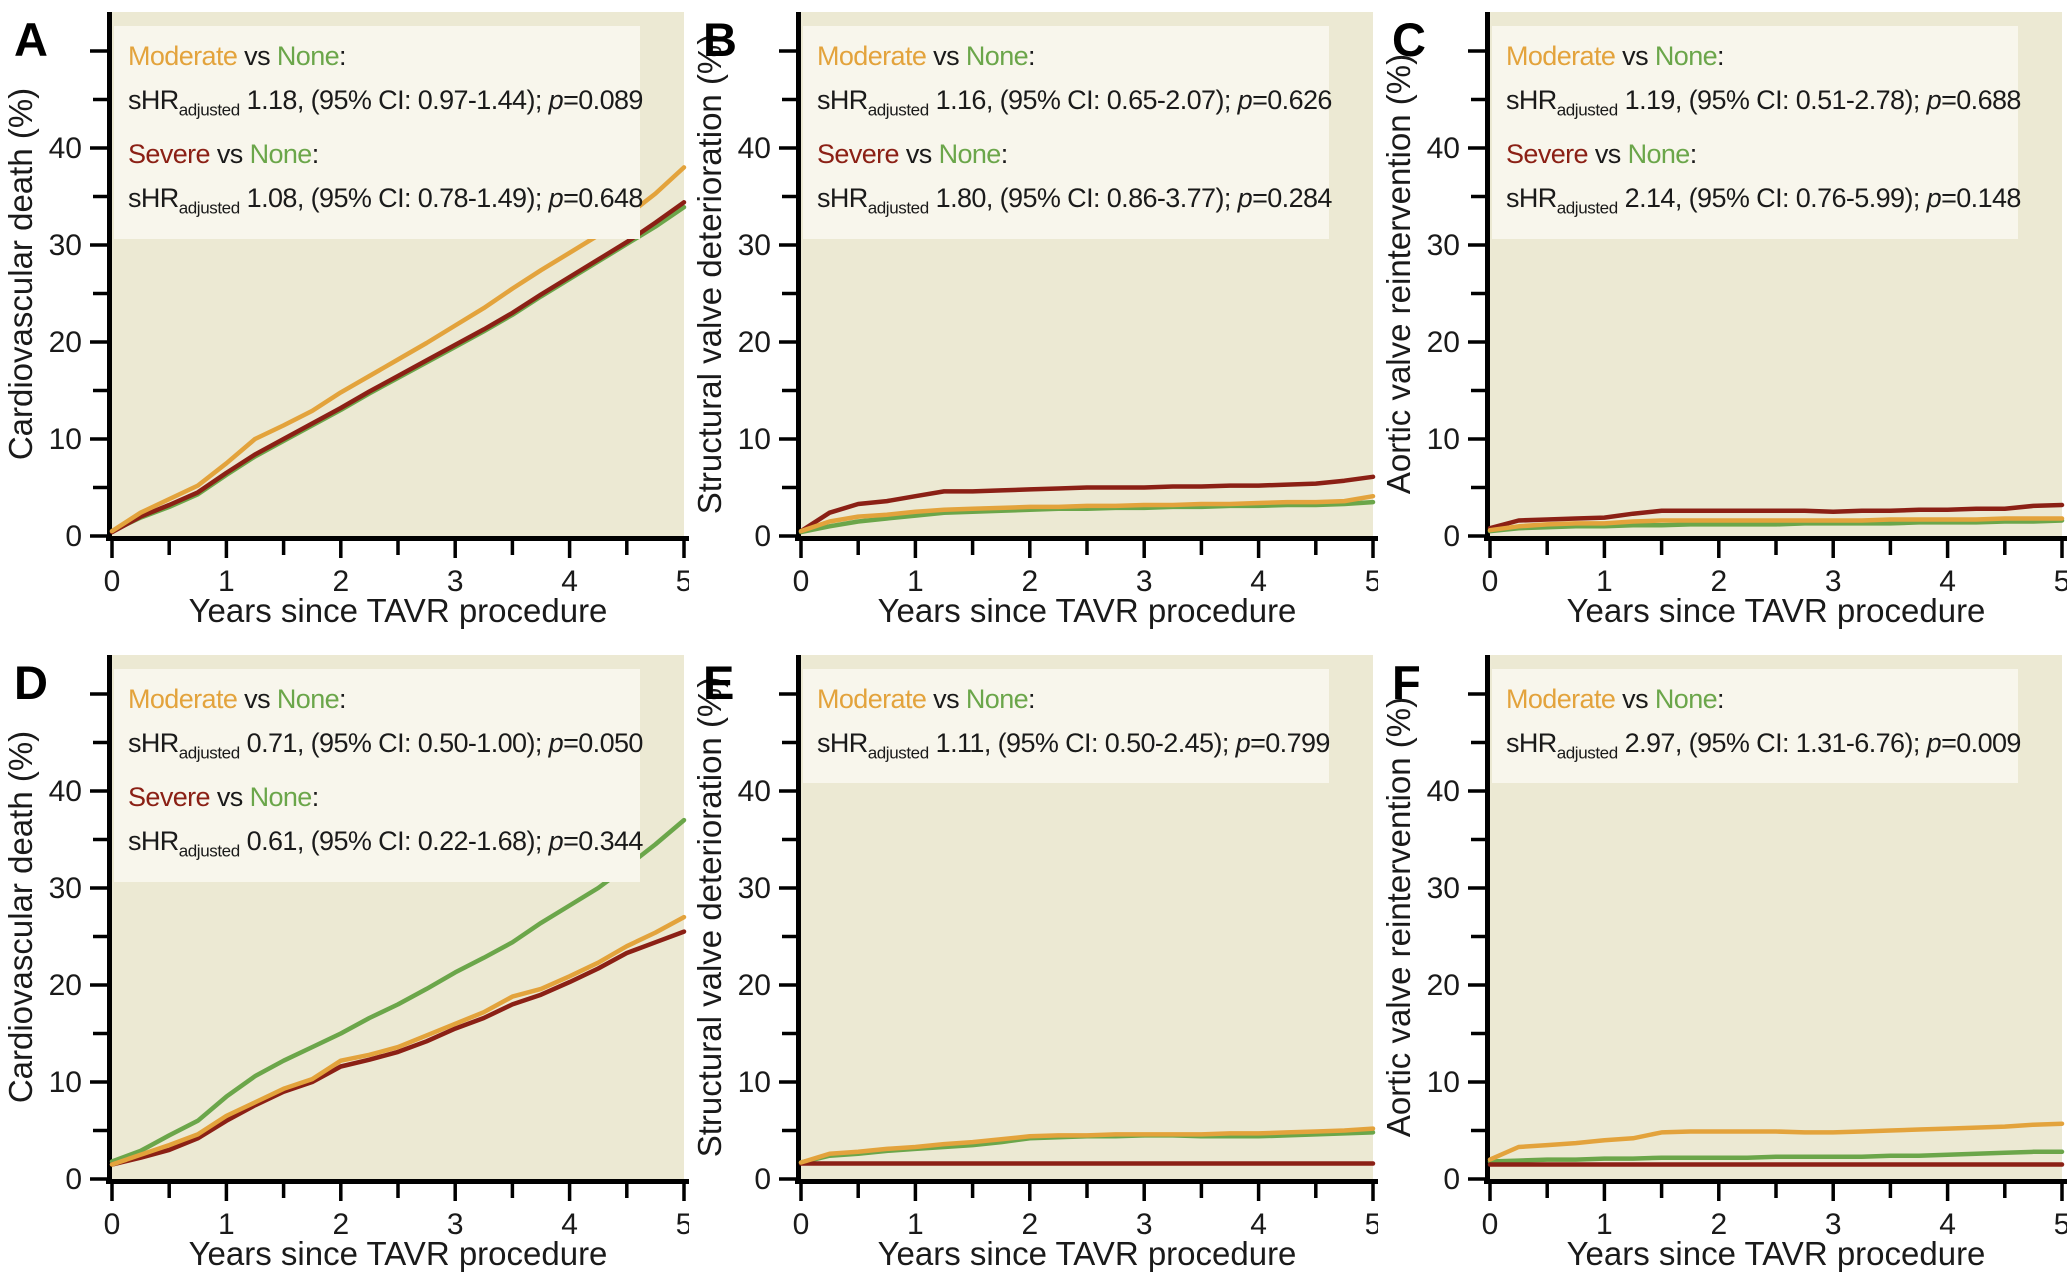 This screenshot has width=2067, height=1286. I want to click on axes, so click(1086, 919).